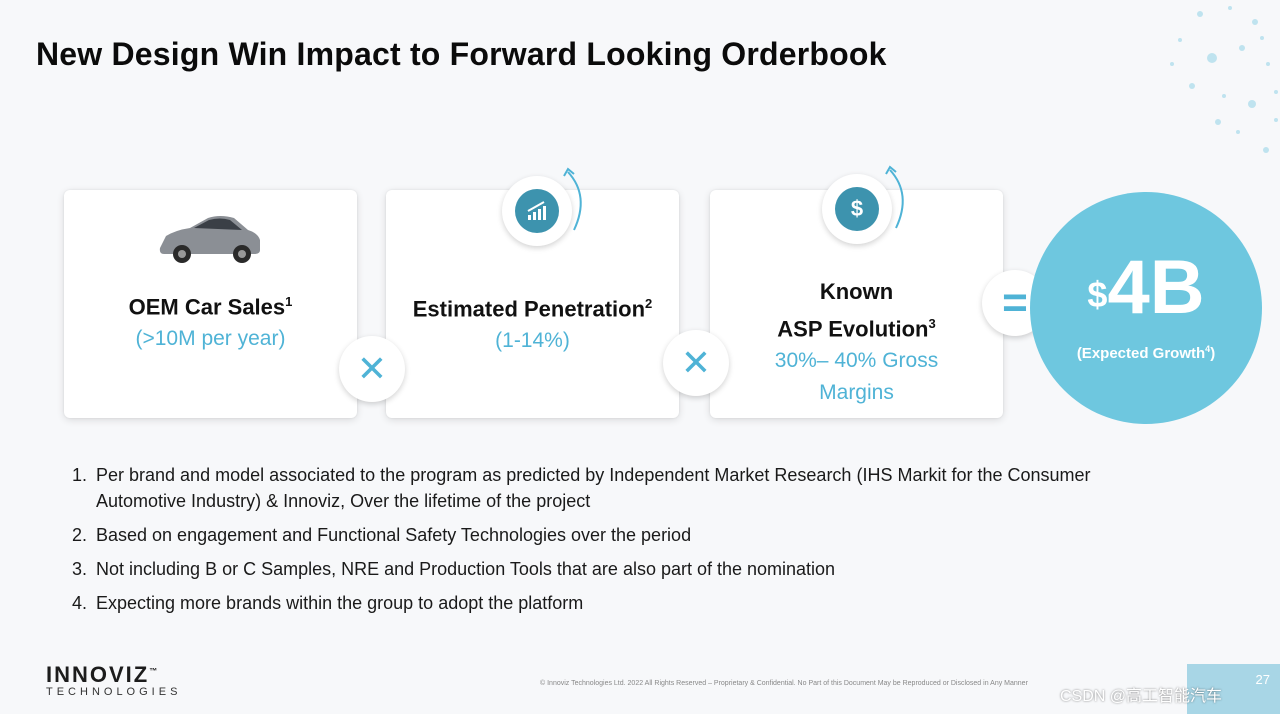  What do you see at coordinates (1146, 287) in the screenshot?
I see `expected-growth-value: $4B` at bounding box center [1146, 287].